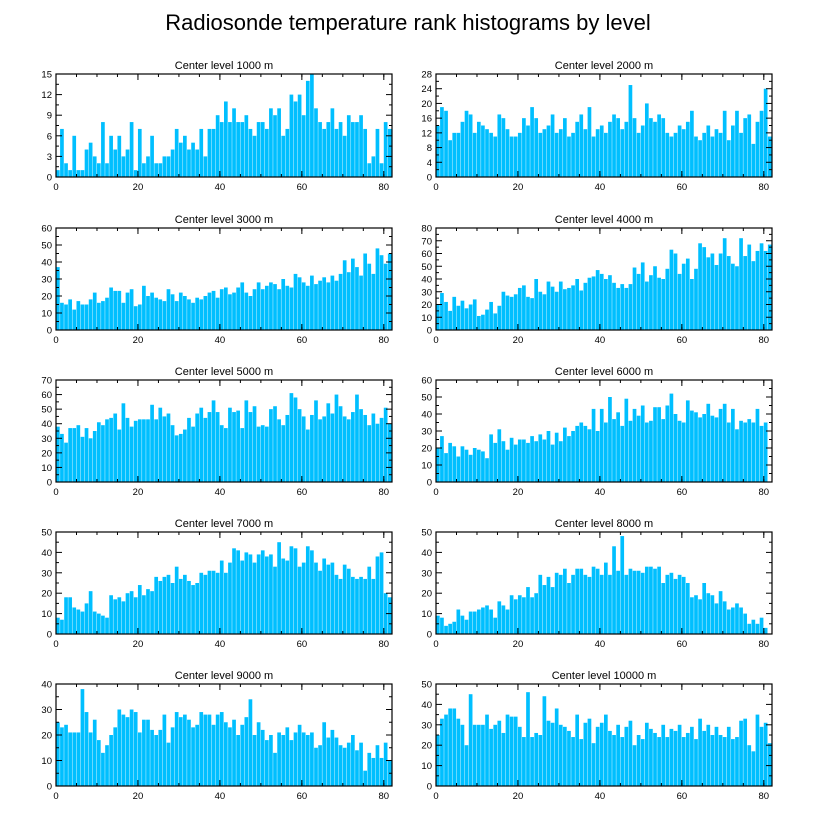 The width and height of the screenshot is (816, 824). I want to click on y-tick-label: 0, so click(49, 483).